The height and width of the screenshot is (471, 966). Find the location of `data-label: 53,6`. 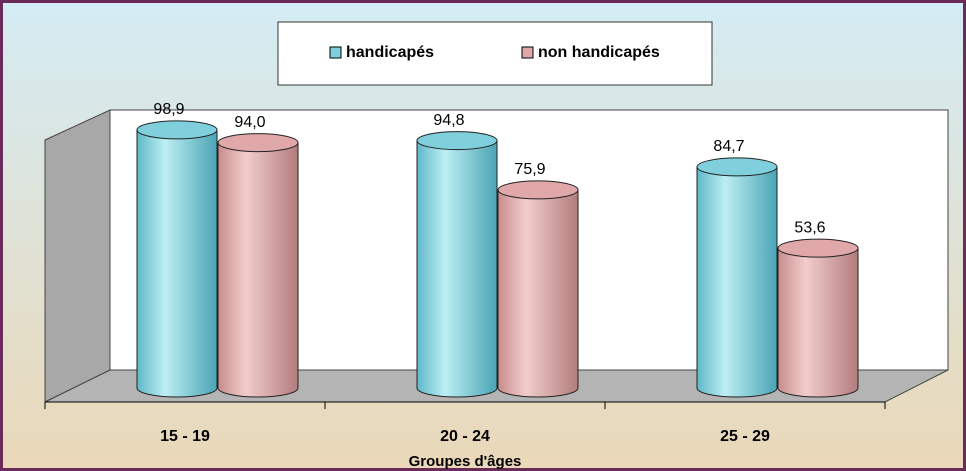

data-label: 53,6 is located at coordinates (809, 227).